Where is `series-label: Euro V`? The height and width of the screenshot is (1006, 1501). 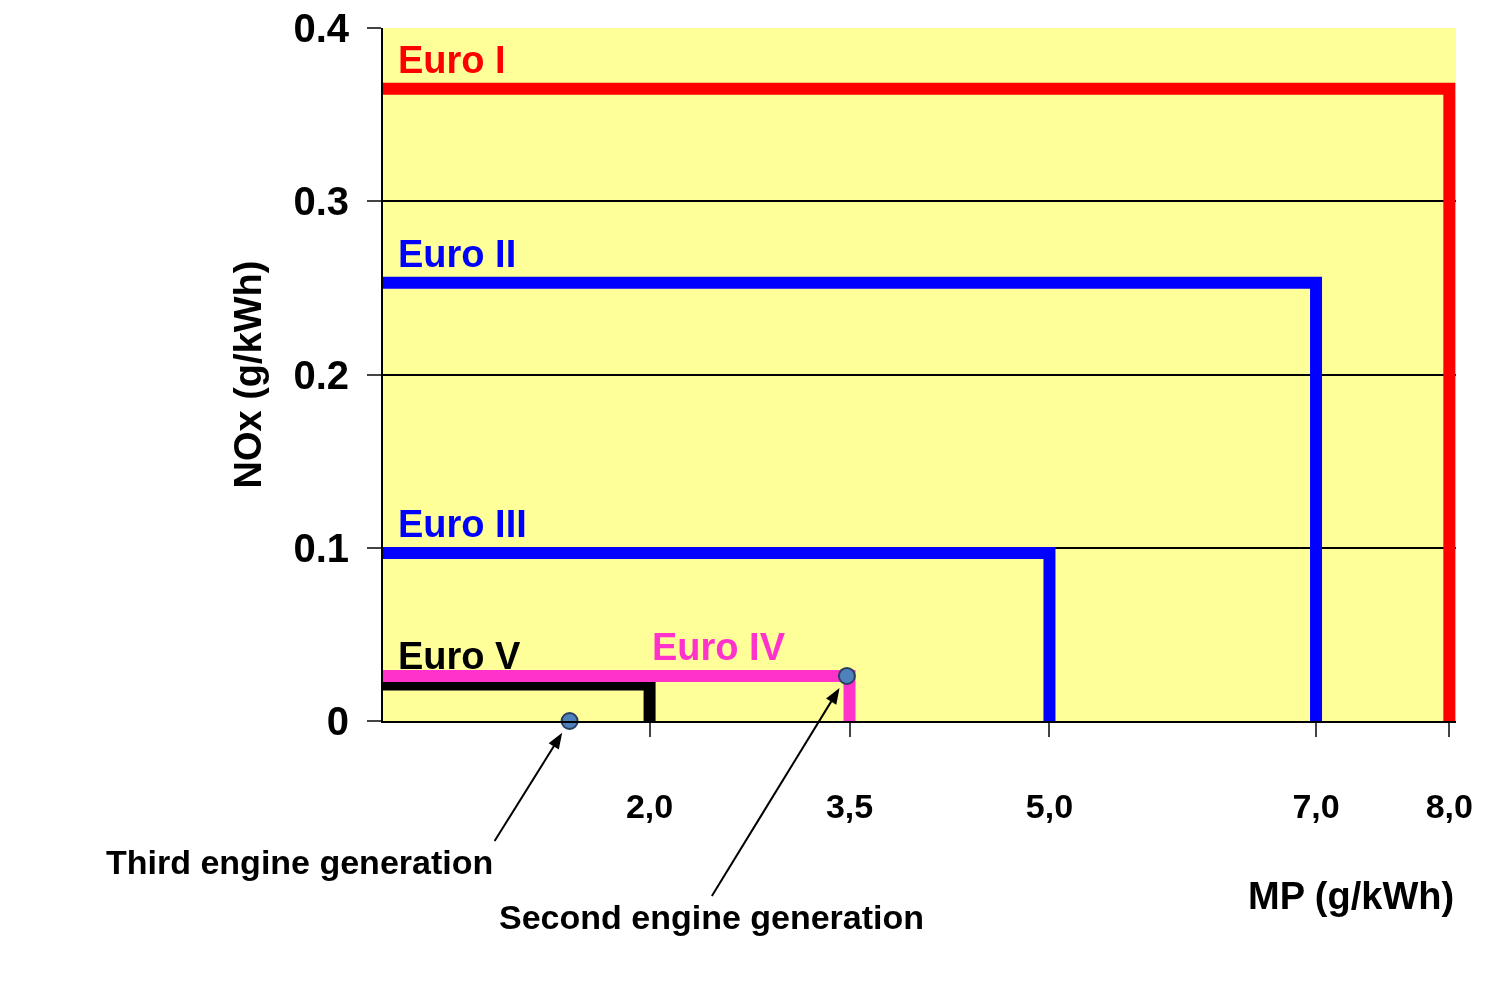
series-label: Euro V is located at coordinates (460, 656).